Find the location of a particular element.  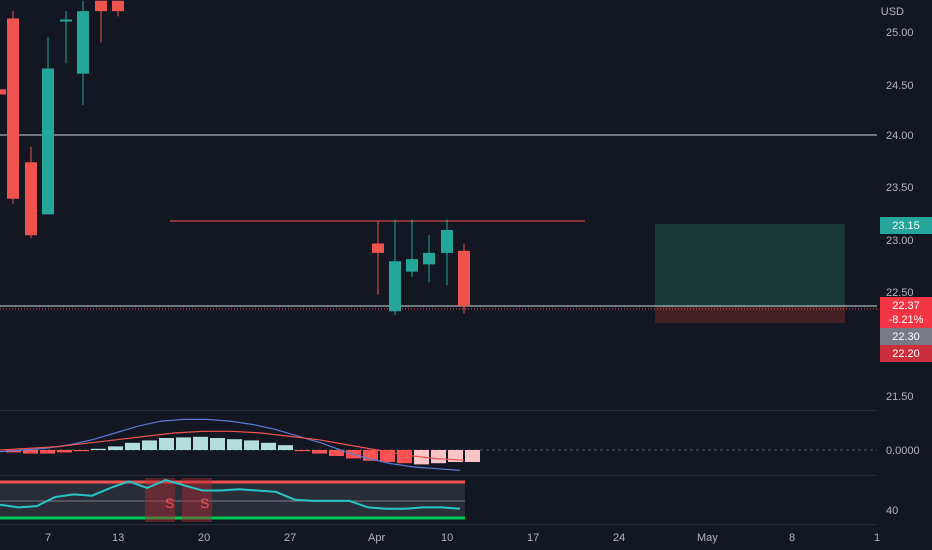

time-label-1: 1 is located at coordinates (877, 538).